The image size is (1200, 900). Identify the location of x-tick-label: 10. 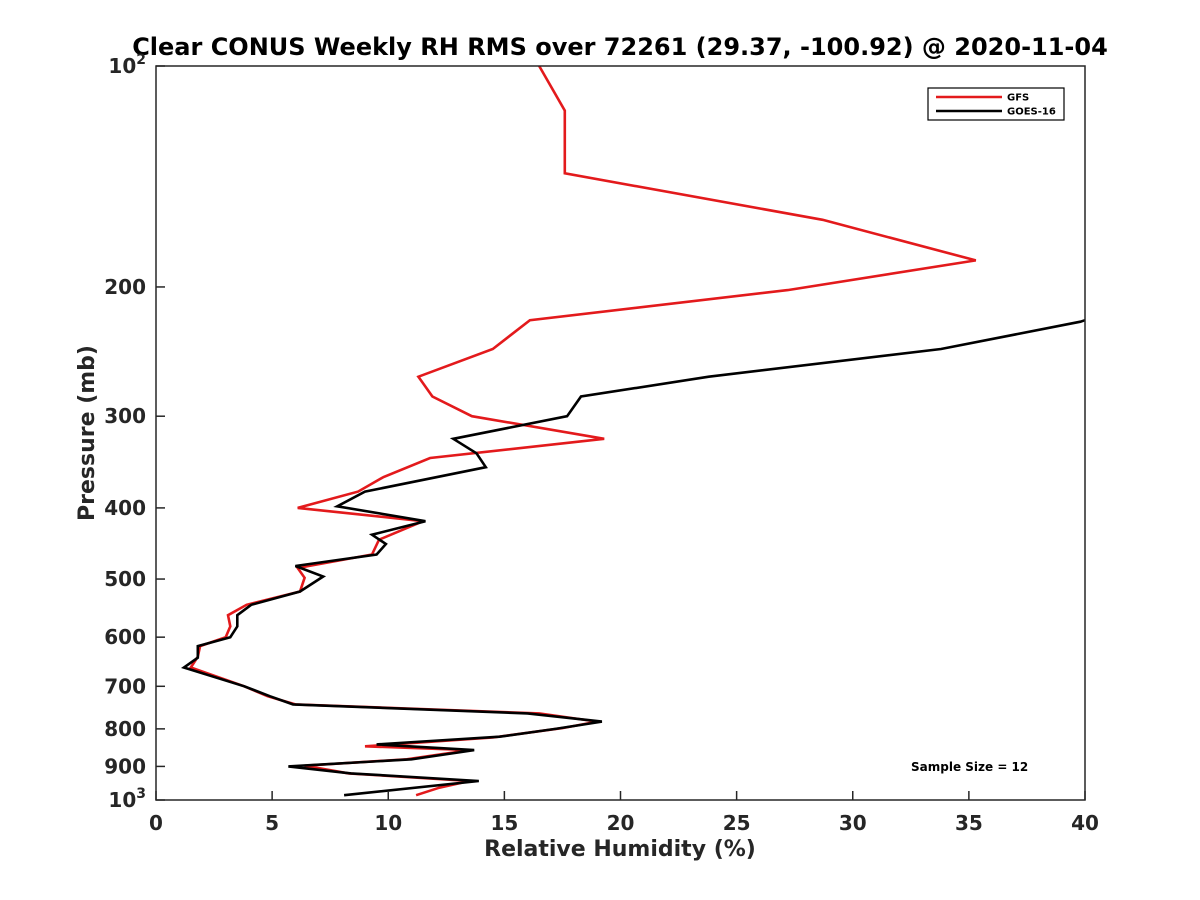
(388, 823).